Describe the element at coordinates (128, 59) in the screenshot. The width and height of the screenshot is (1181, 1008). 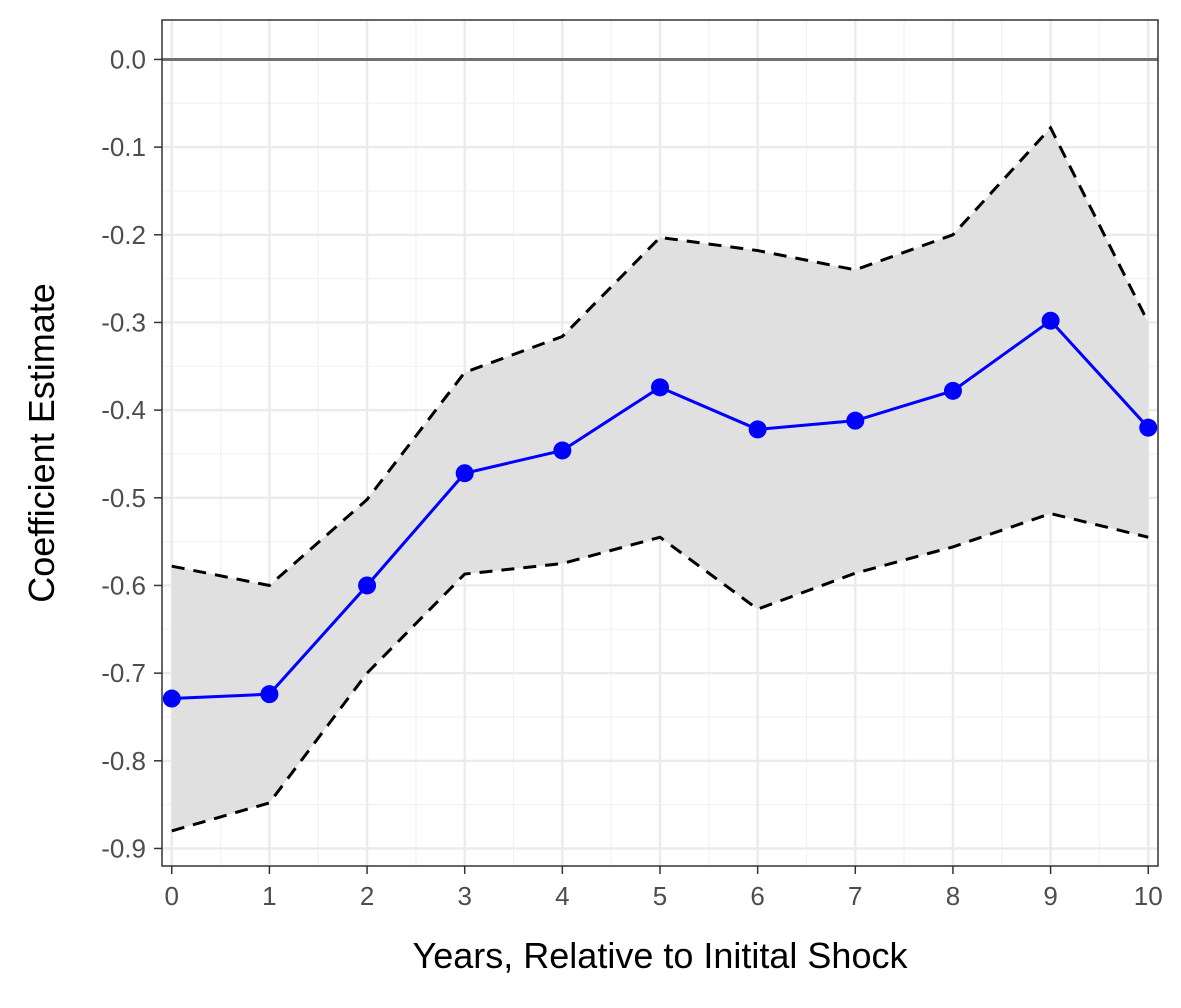
I see `y-tick-label: 0.0` at that location.